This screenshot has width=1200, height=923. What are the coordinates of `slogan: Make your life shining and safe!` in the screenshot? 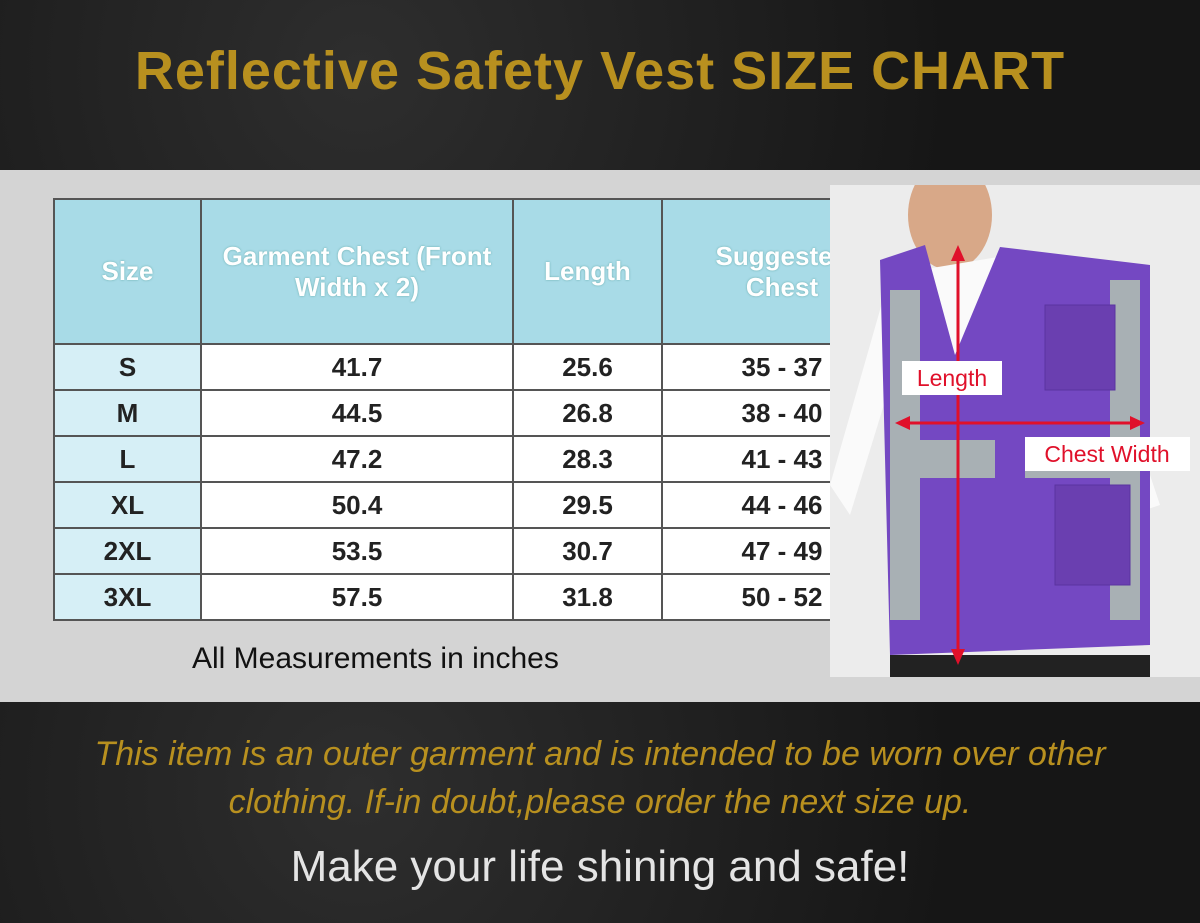 It's located at (600, 866).